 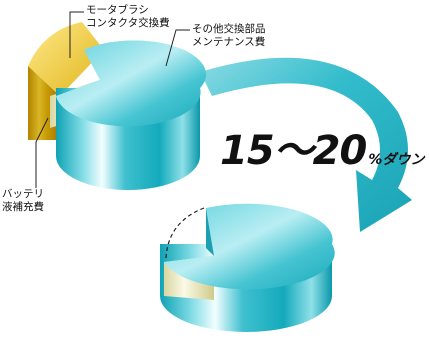 I want to click on removed-portion-outline, so click(x=185, y=233).